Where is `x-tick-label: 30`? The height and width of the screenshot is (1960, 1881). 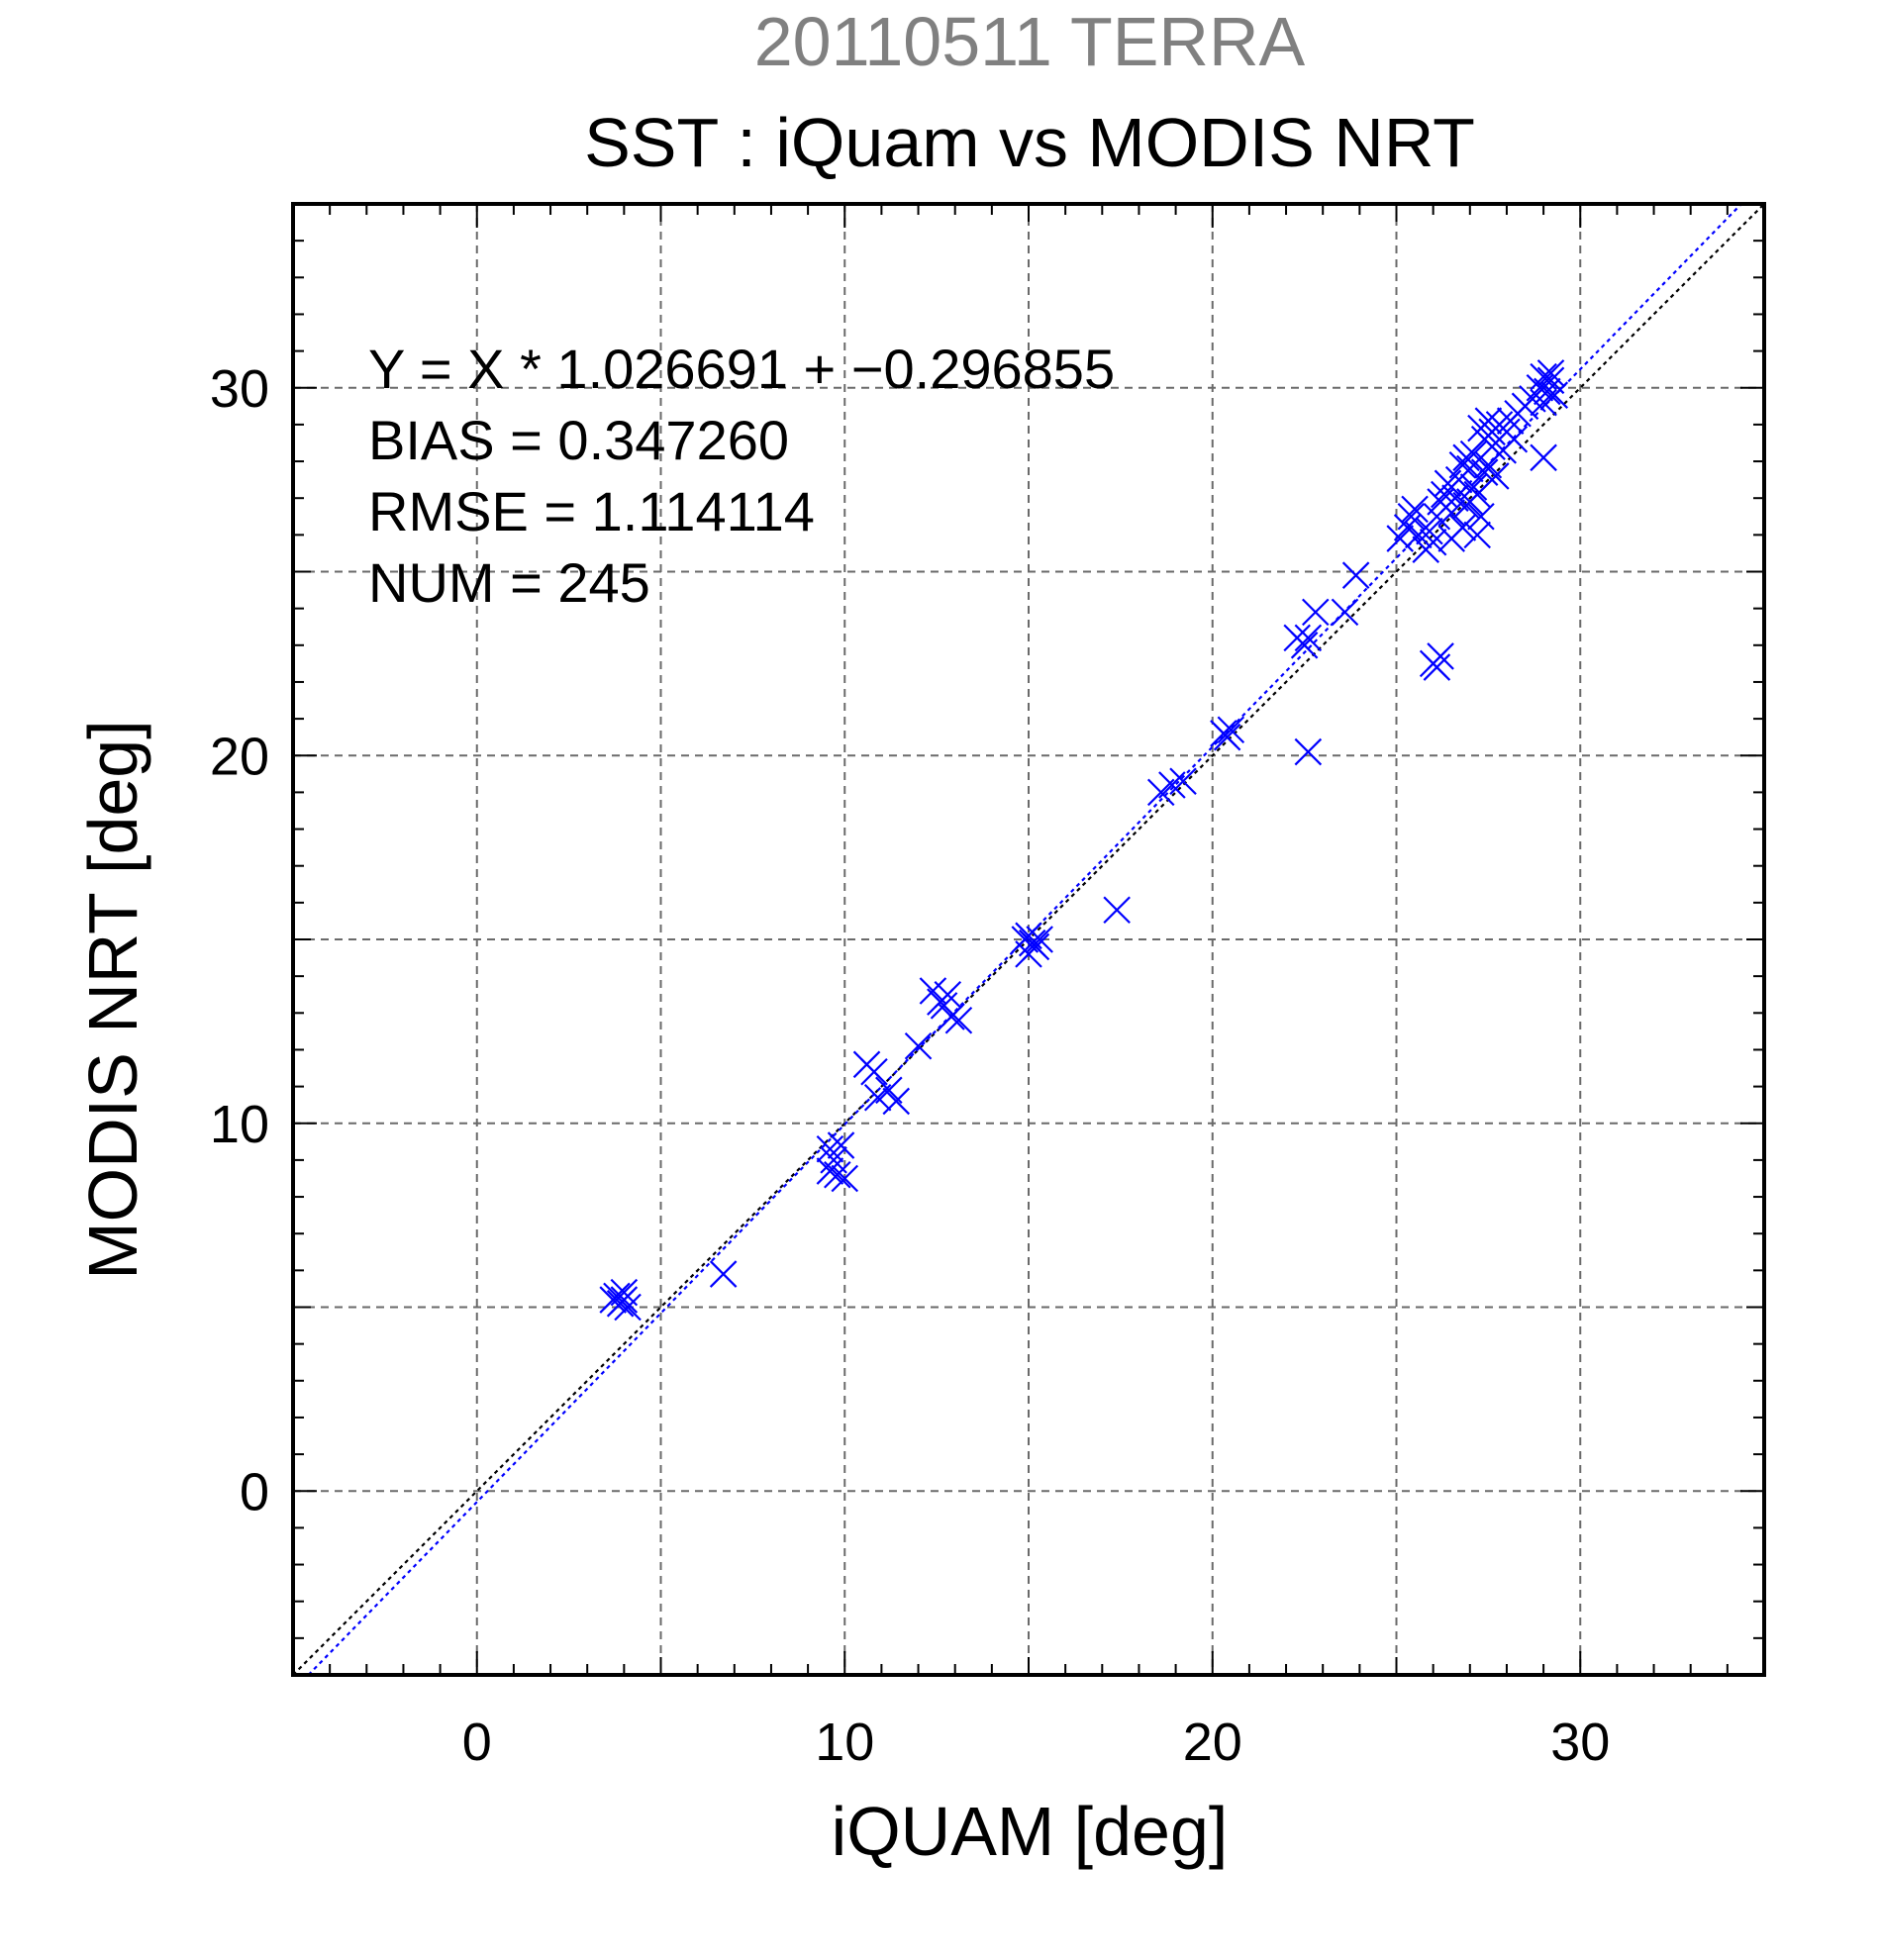 x-tick-label: 30 is located at coordinates (1580, 1742).